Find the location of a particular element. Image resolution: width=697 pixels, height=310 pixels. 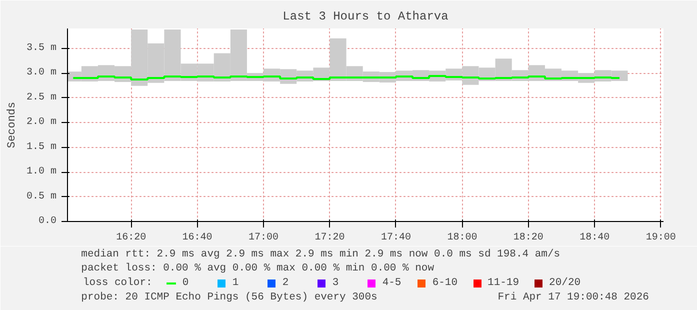

x-tick-label: 17:20 is located at coordinates (329, 238).